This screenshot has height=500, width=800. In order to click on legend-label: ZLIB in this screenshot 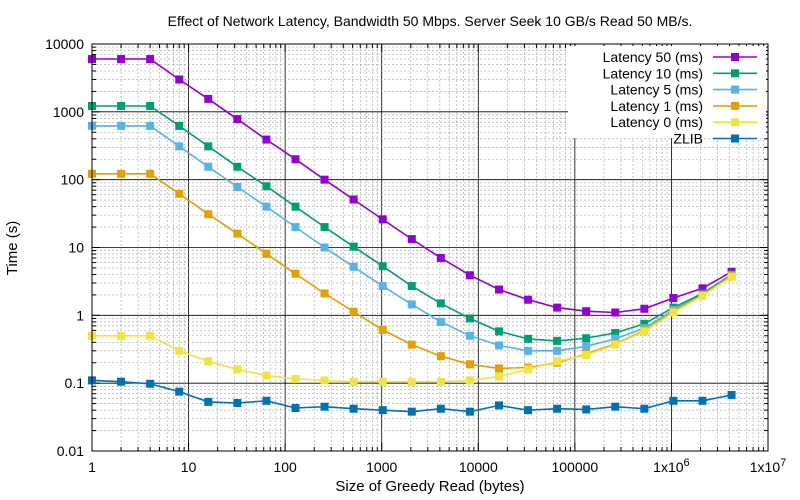, I will do `click(688, 139)`.